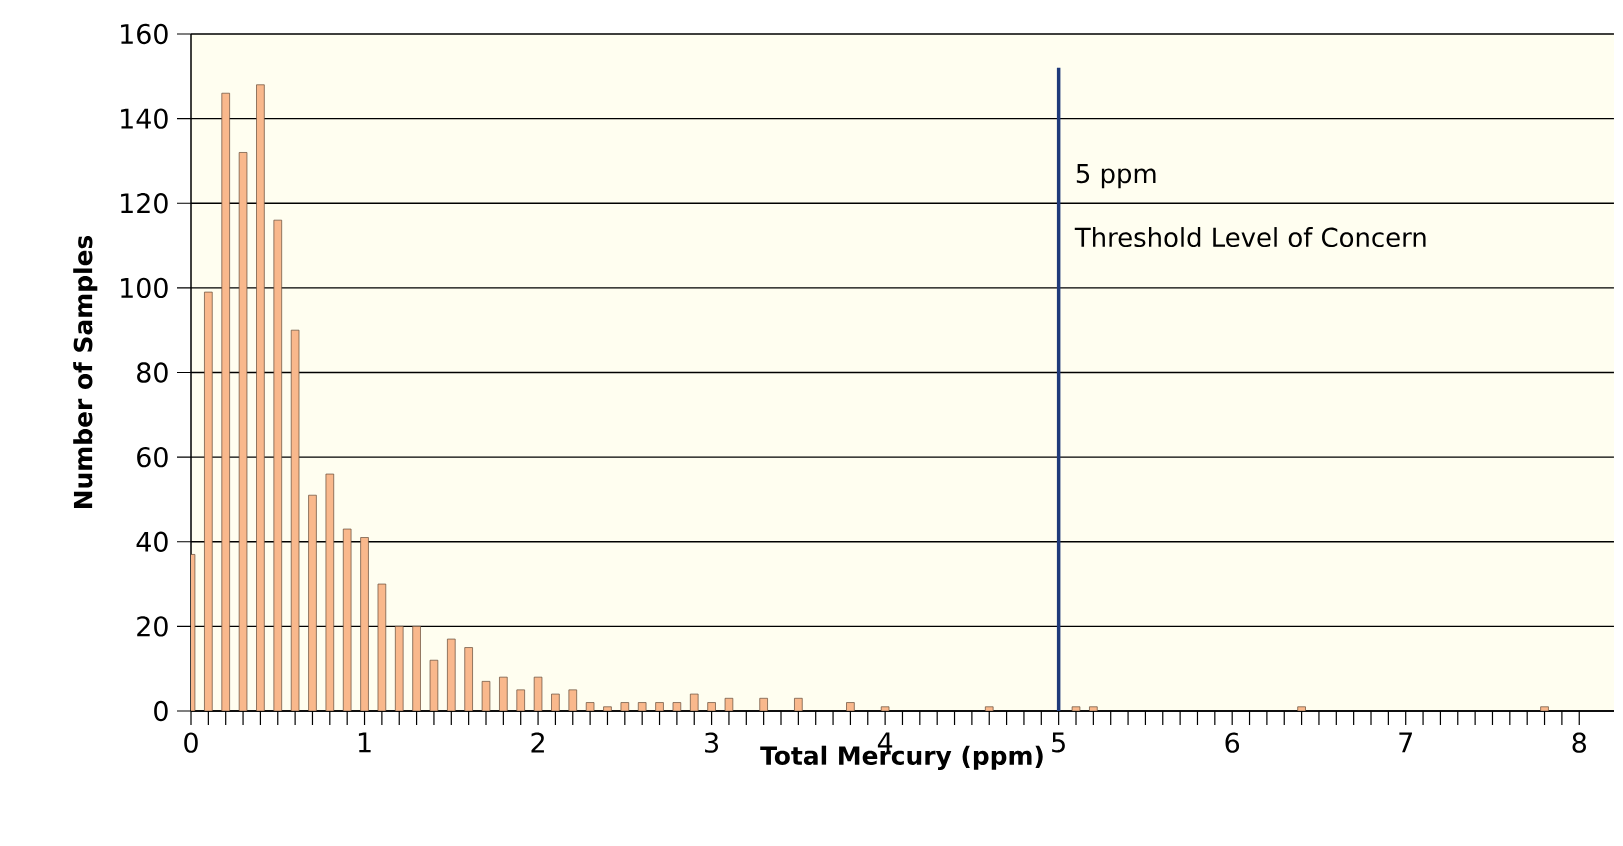 This screenshot has width=1623, height=846. What do you see at coordinates (152, 372) in the screenshot?
I see `y-tick-label: 80` at bounding box center [152, 372].